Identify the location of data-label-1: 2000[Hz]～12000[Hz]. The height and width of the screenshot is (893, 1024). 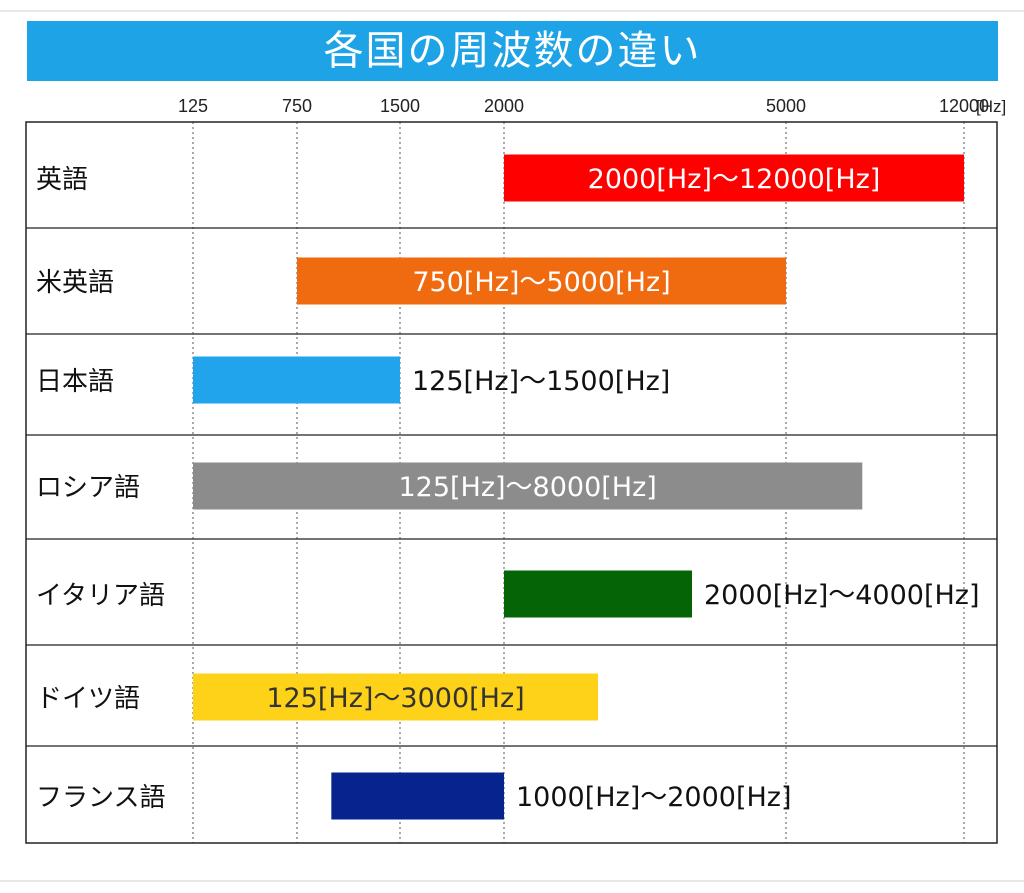
(734, 179).